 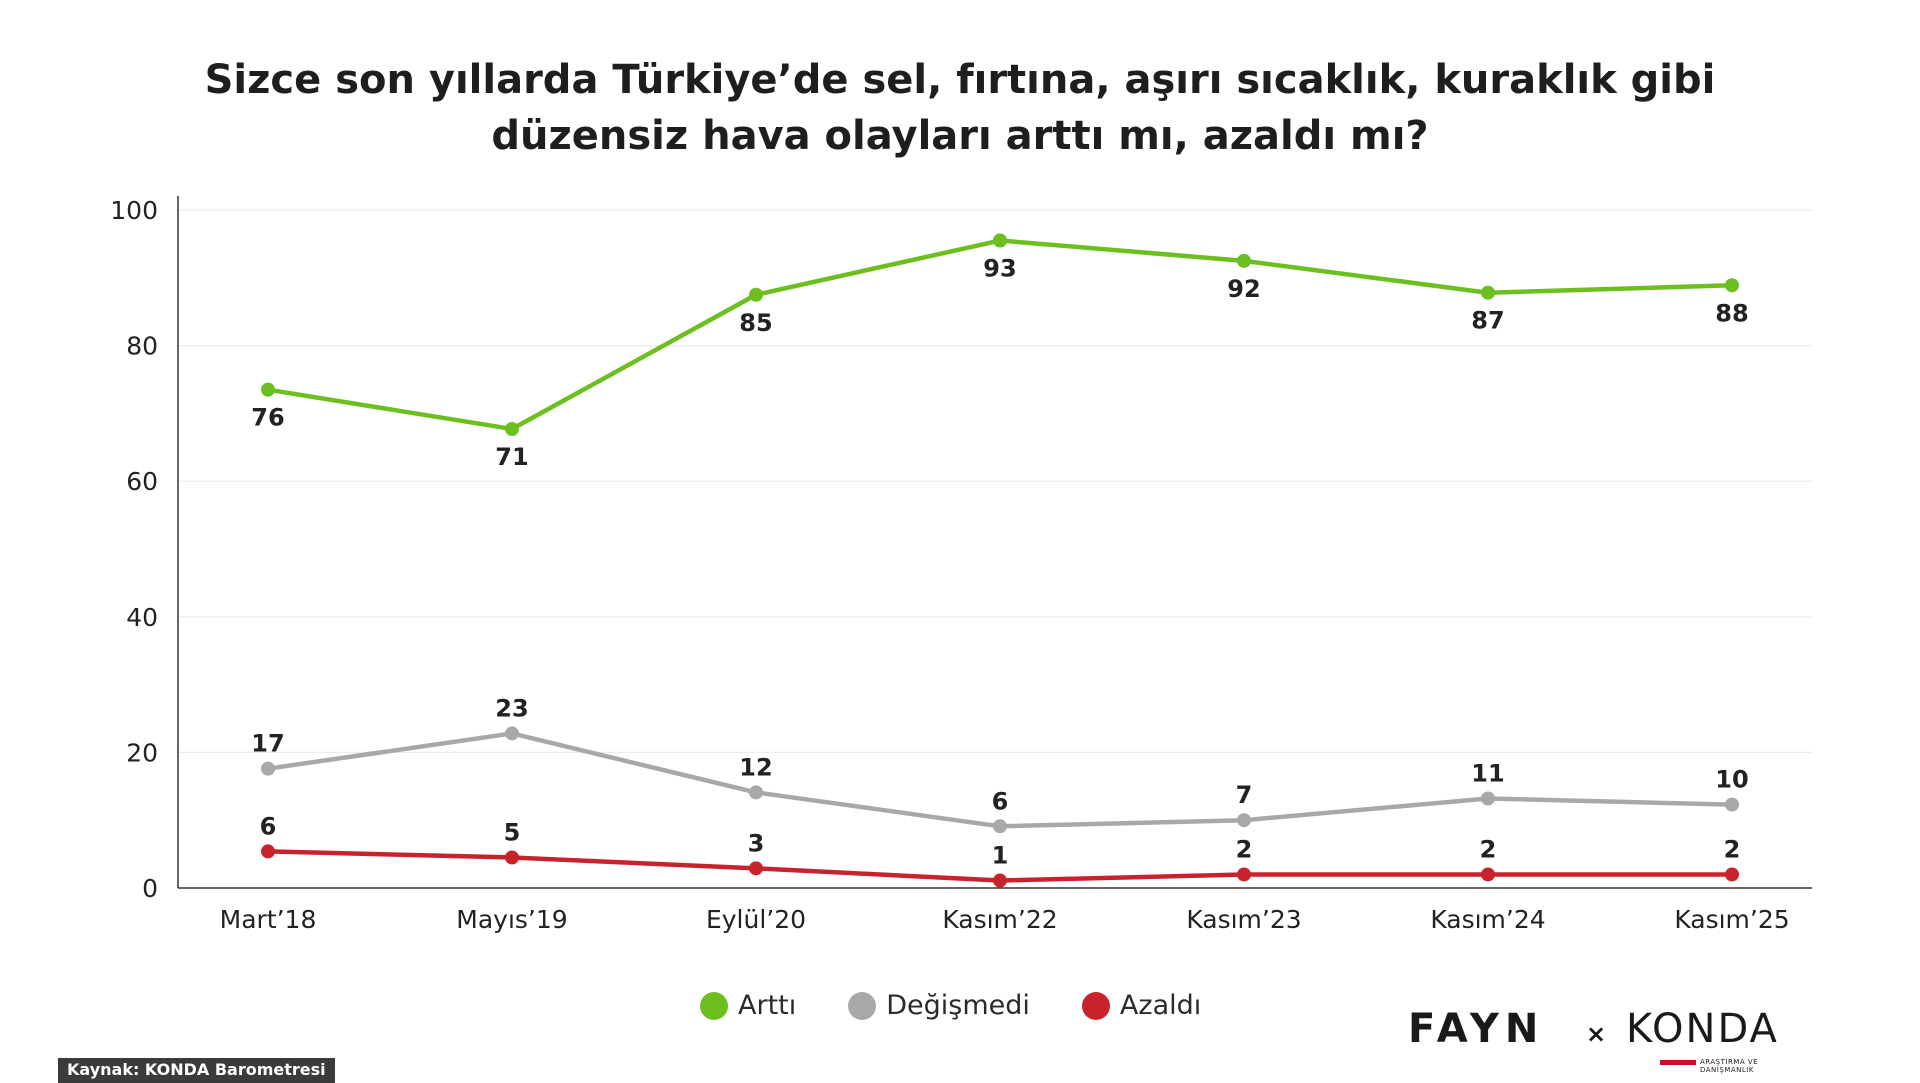 I want to click on legend-label-azaldi: Azaldı, so click(x=1160, y=1005).